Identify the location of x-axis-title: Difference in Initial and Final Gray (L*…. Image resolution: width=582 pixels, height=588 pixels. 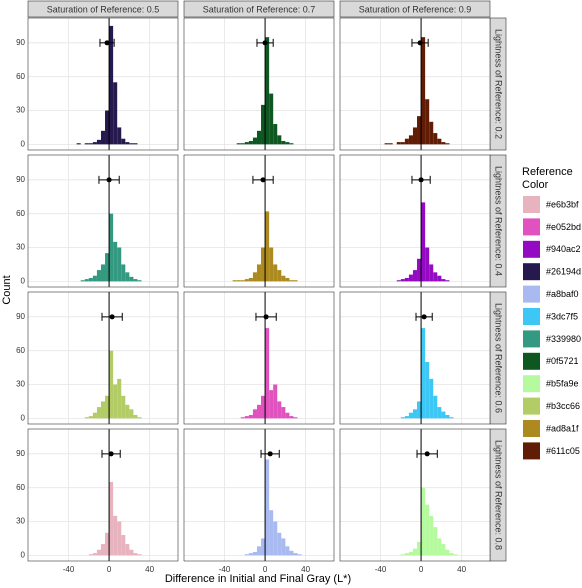
(258, 579).